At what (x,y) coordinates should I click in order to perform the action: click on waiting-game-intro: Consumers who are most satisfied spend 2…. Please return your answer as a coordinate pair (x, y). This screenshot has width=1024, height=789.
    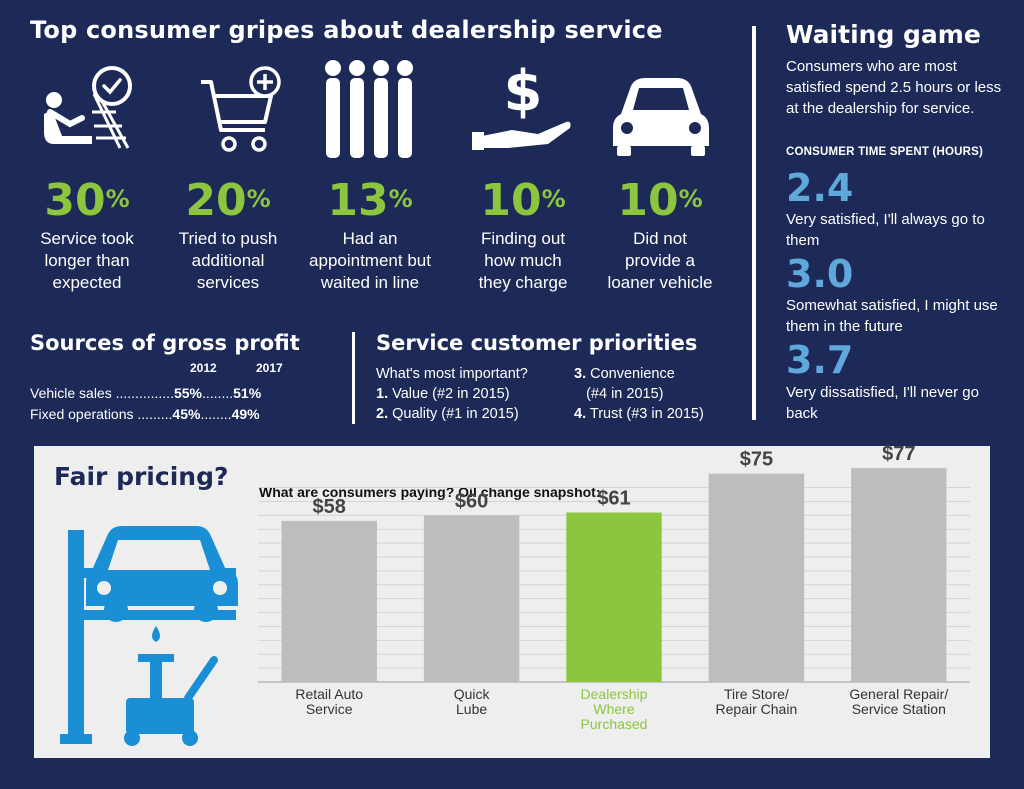
    Looking at the image, I should click on (894, 87).